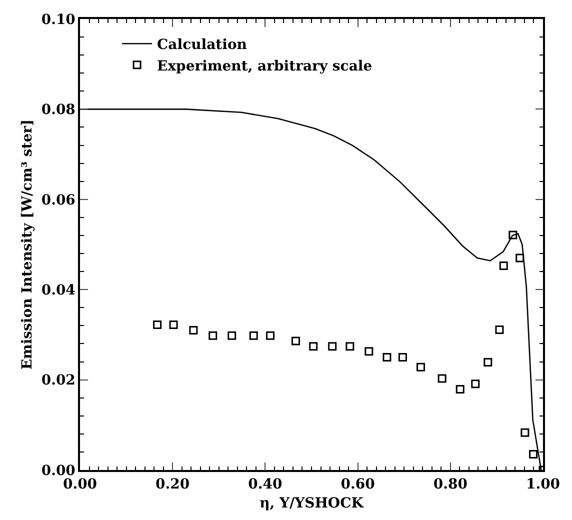 Image resolution: width=572 pixels, height=520 pixels. I want to click on x-tick-label: 0.00, so click(80, 484).